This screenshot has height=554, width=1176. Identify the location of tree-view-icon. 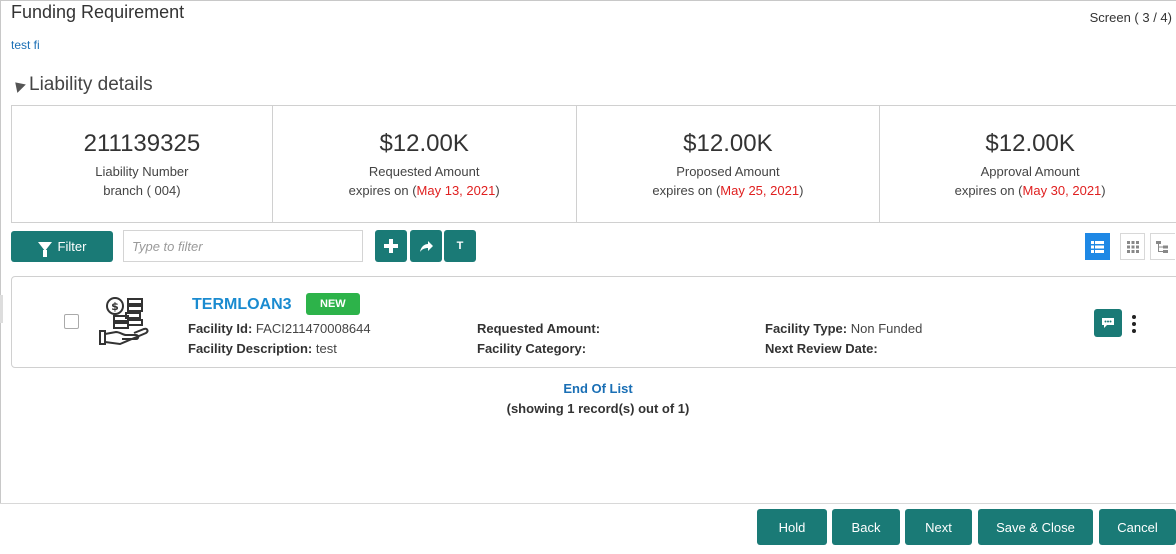
(1162, 246).